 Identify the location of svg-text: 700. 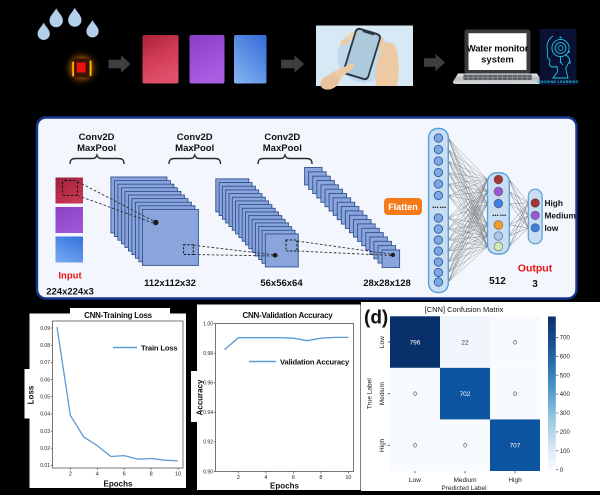
(565, 339).